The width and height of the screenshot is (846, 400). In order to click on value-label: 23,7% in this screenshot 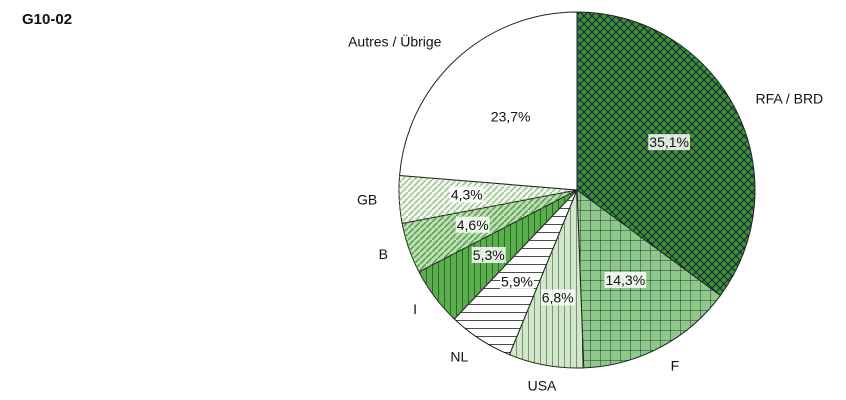, I will do `click(511, 117)`.